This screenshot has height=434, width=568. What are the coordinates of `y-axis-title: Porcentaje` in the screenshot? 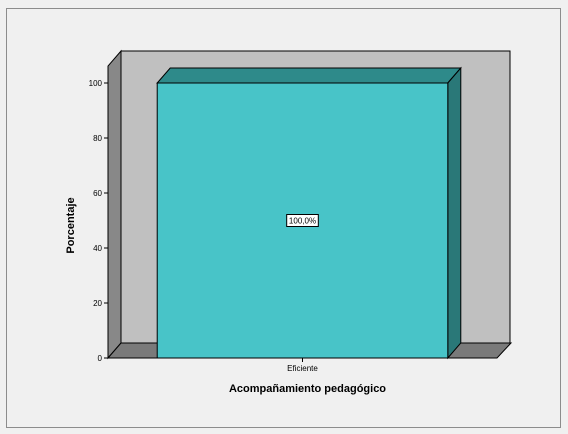 It's located at (71, 225).